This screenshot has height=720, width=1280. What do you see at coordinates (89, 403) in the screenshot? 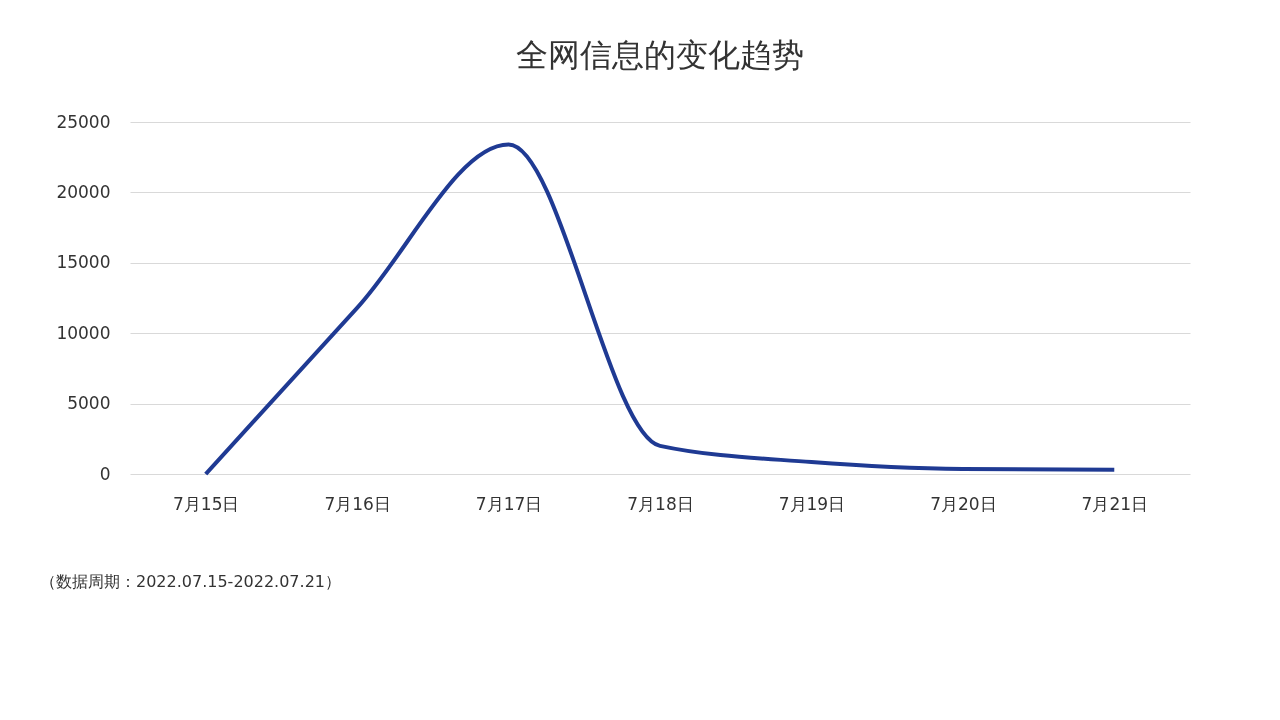
I see `y-tick-label: 5000` at bounding box center [89, 403].